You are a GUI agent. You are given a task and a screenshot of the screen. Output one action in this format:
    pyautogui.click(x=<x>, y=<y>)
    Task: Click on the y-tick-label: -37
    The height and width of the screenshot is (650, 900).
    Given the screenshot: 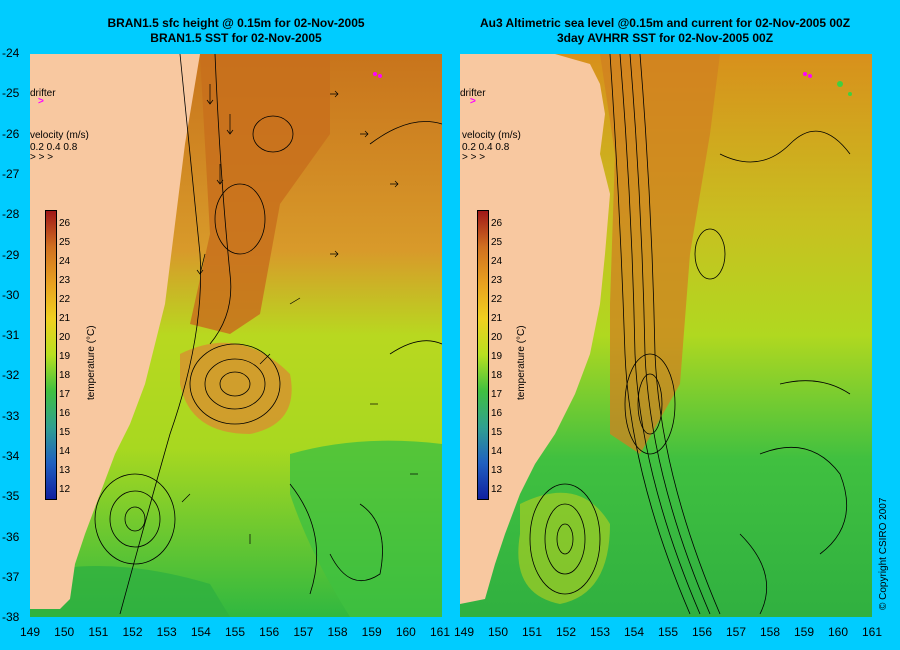 What is the action you would take?
    pyautogui.click(x=11, y=576)
    